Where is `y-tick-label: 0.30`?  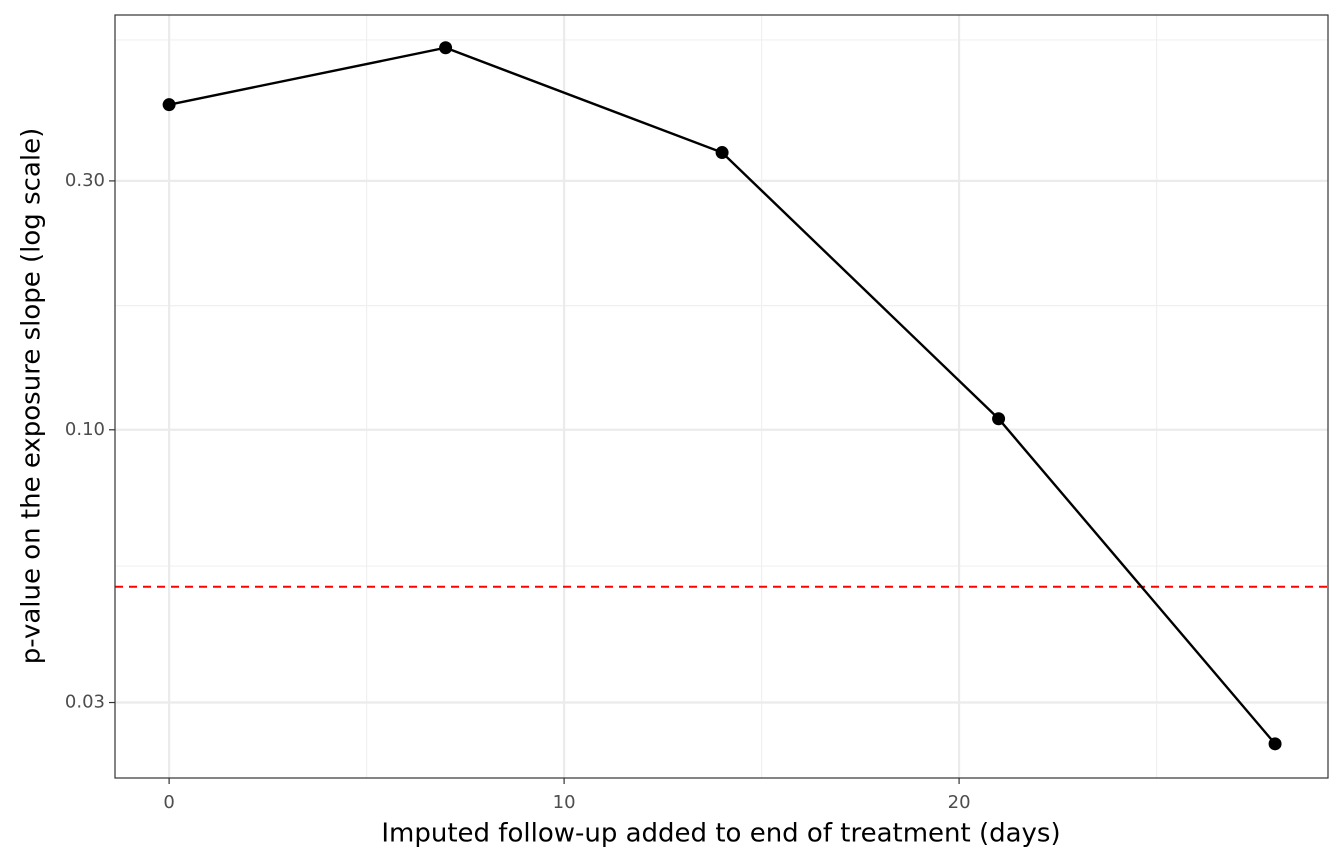 y-tick-label: 0.30 is located at coordinates (85, 180).